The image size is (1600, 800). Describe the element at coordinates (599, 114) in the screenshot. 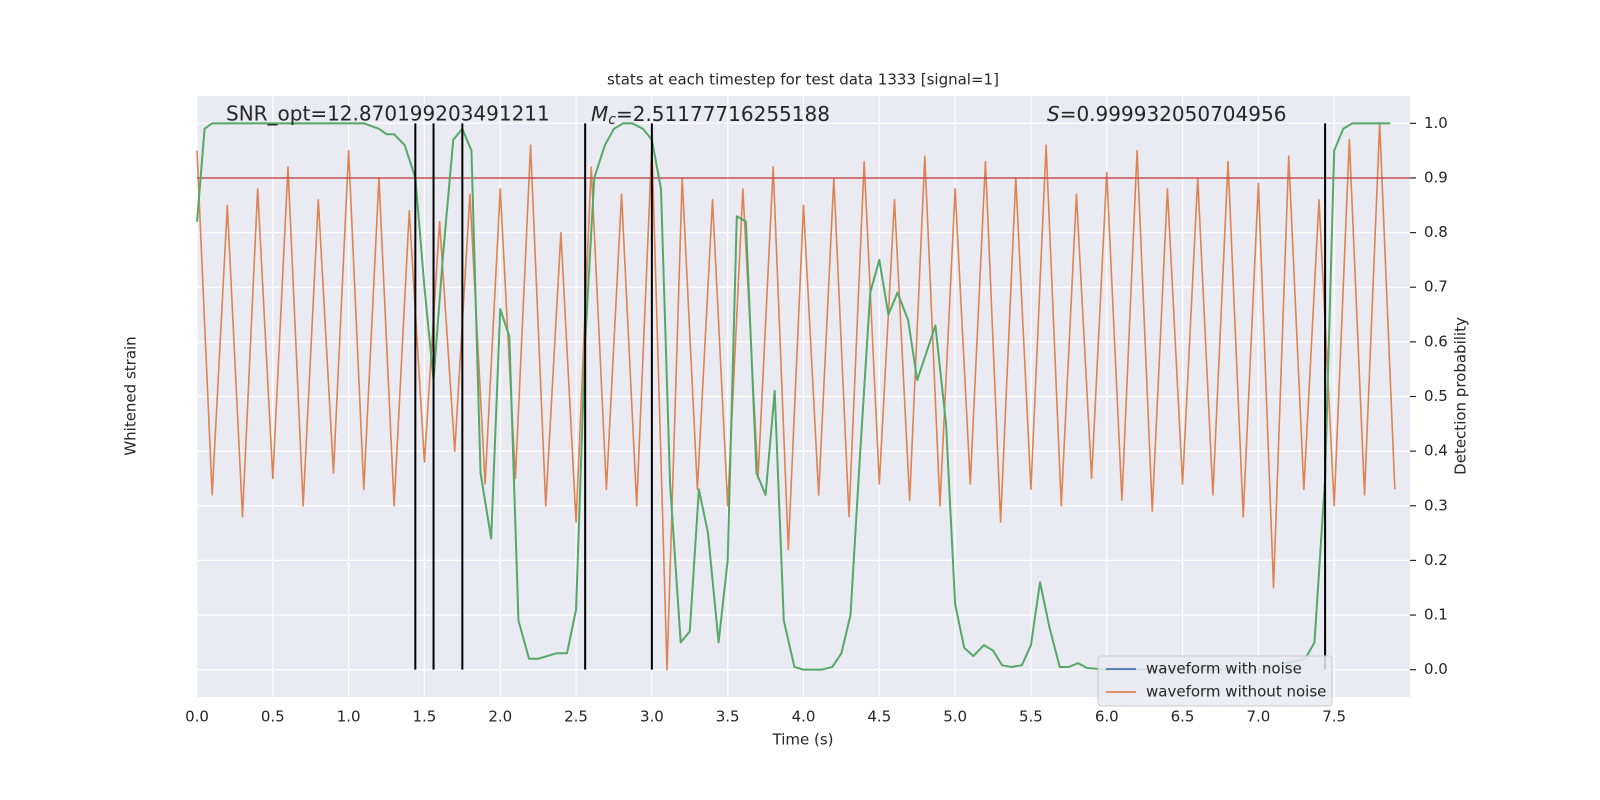

I see `annotation-symbol: M` at that location.